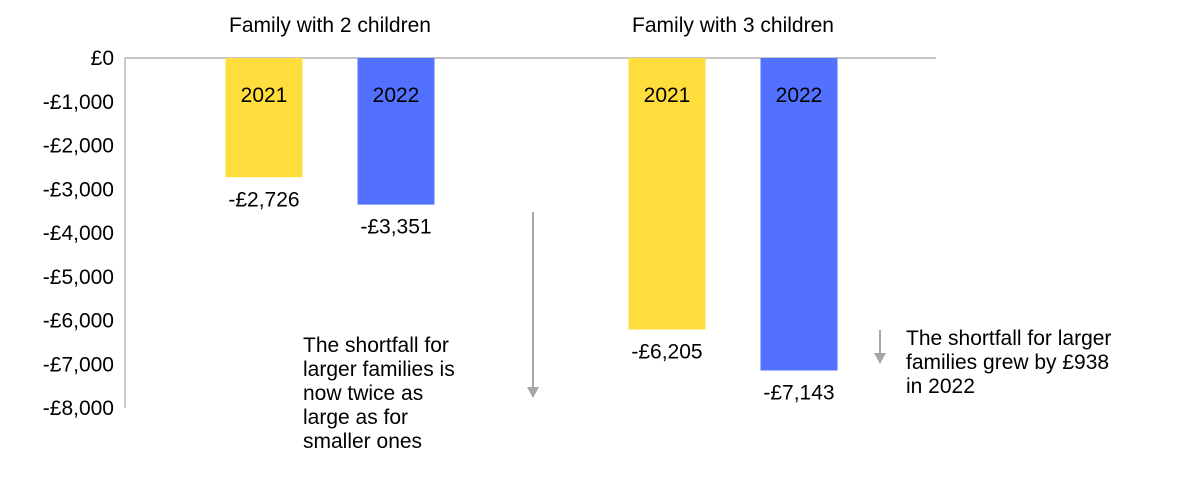 The height and width of the screenshot is (481, 1183). I want to click on bar-value-label: -£7,143, so click(798, 393).